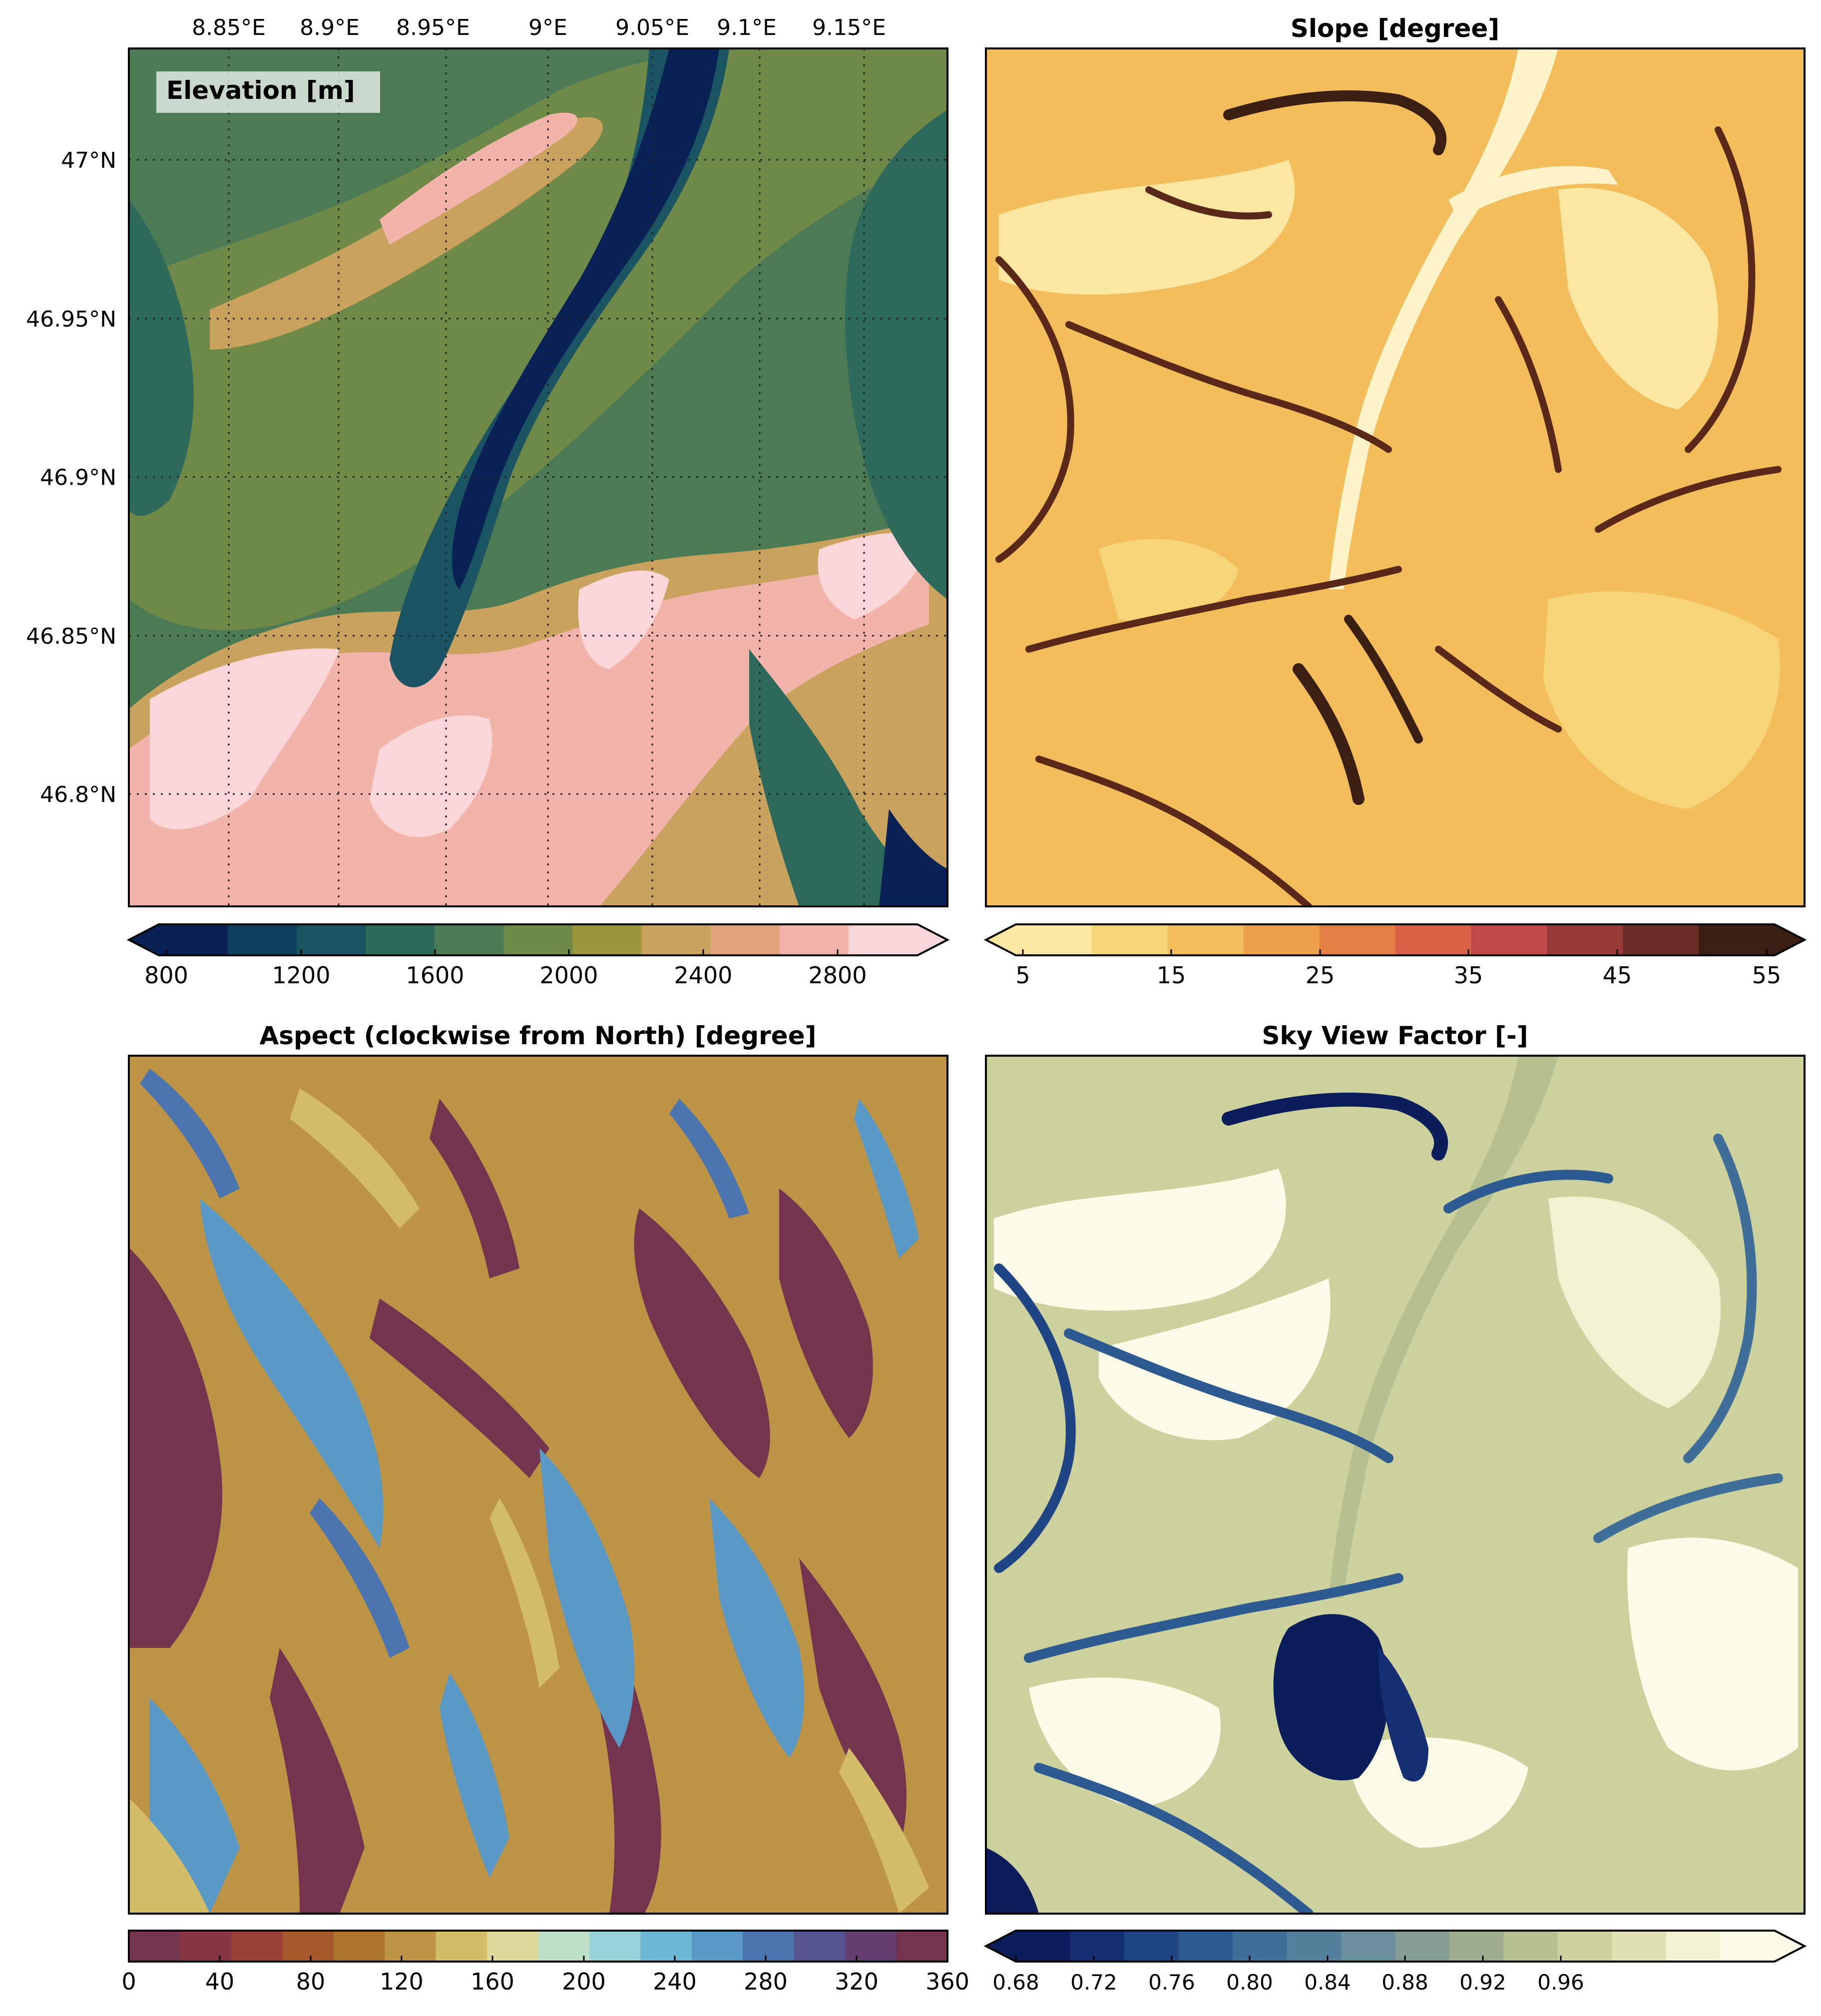 Image resolution: width=1821 pixels, height=2016 pixels. I want to click on colorbar-tick-label: 0.88, so click(1404, 1982).